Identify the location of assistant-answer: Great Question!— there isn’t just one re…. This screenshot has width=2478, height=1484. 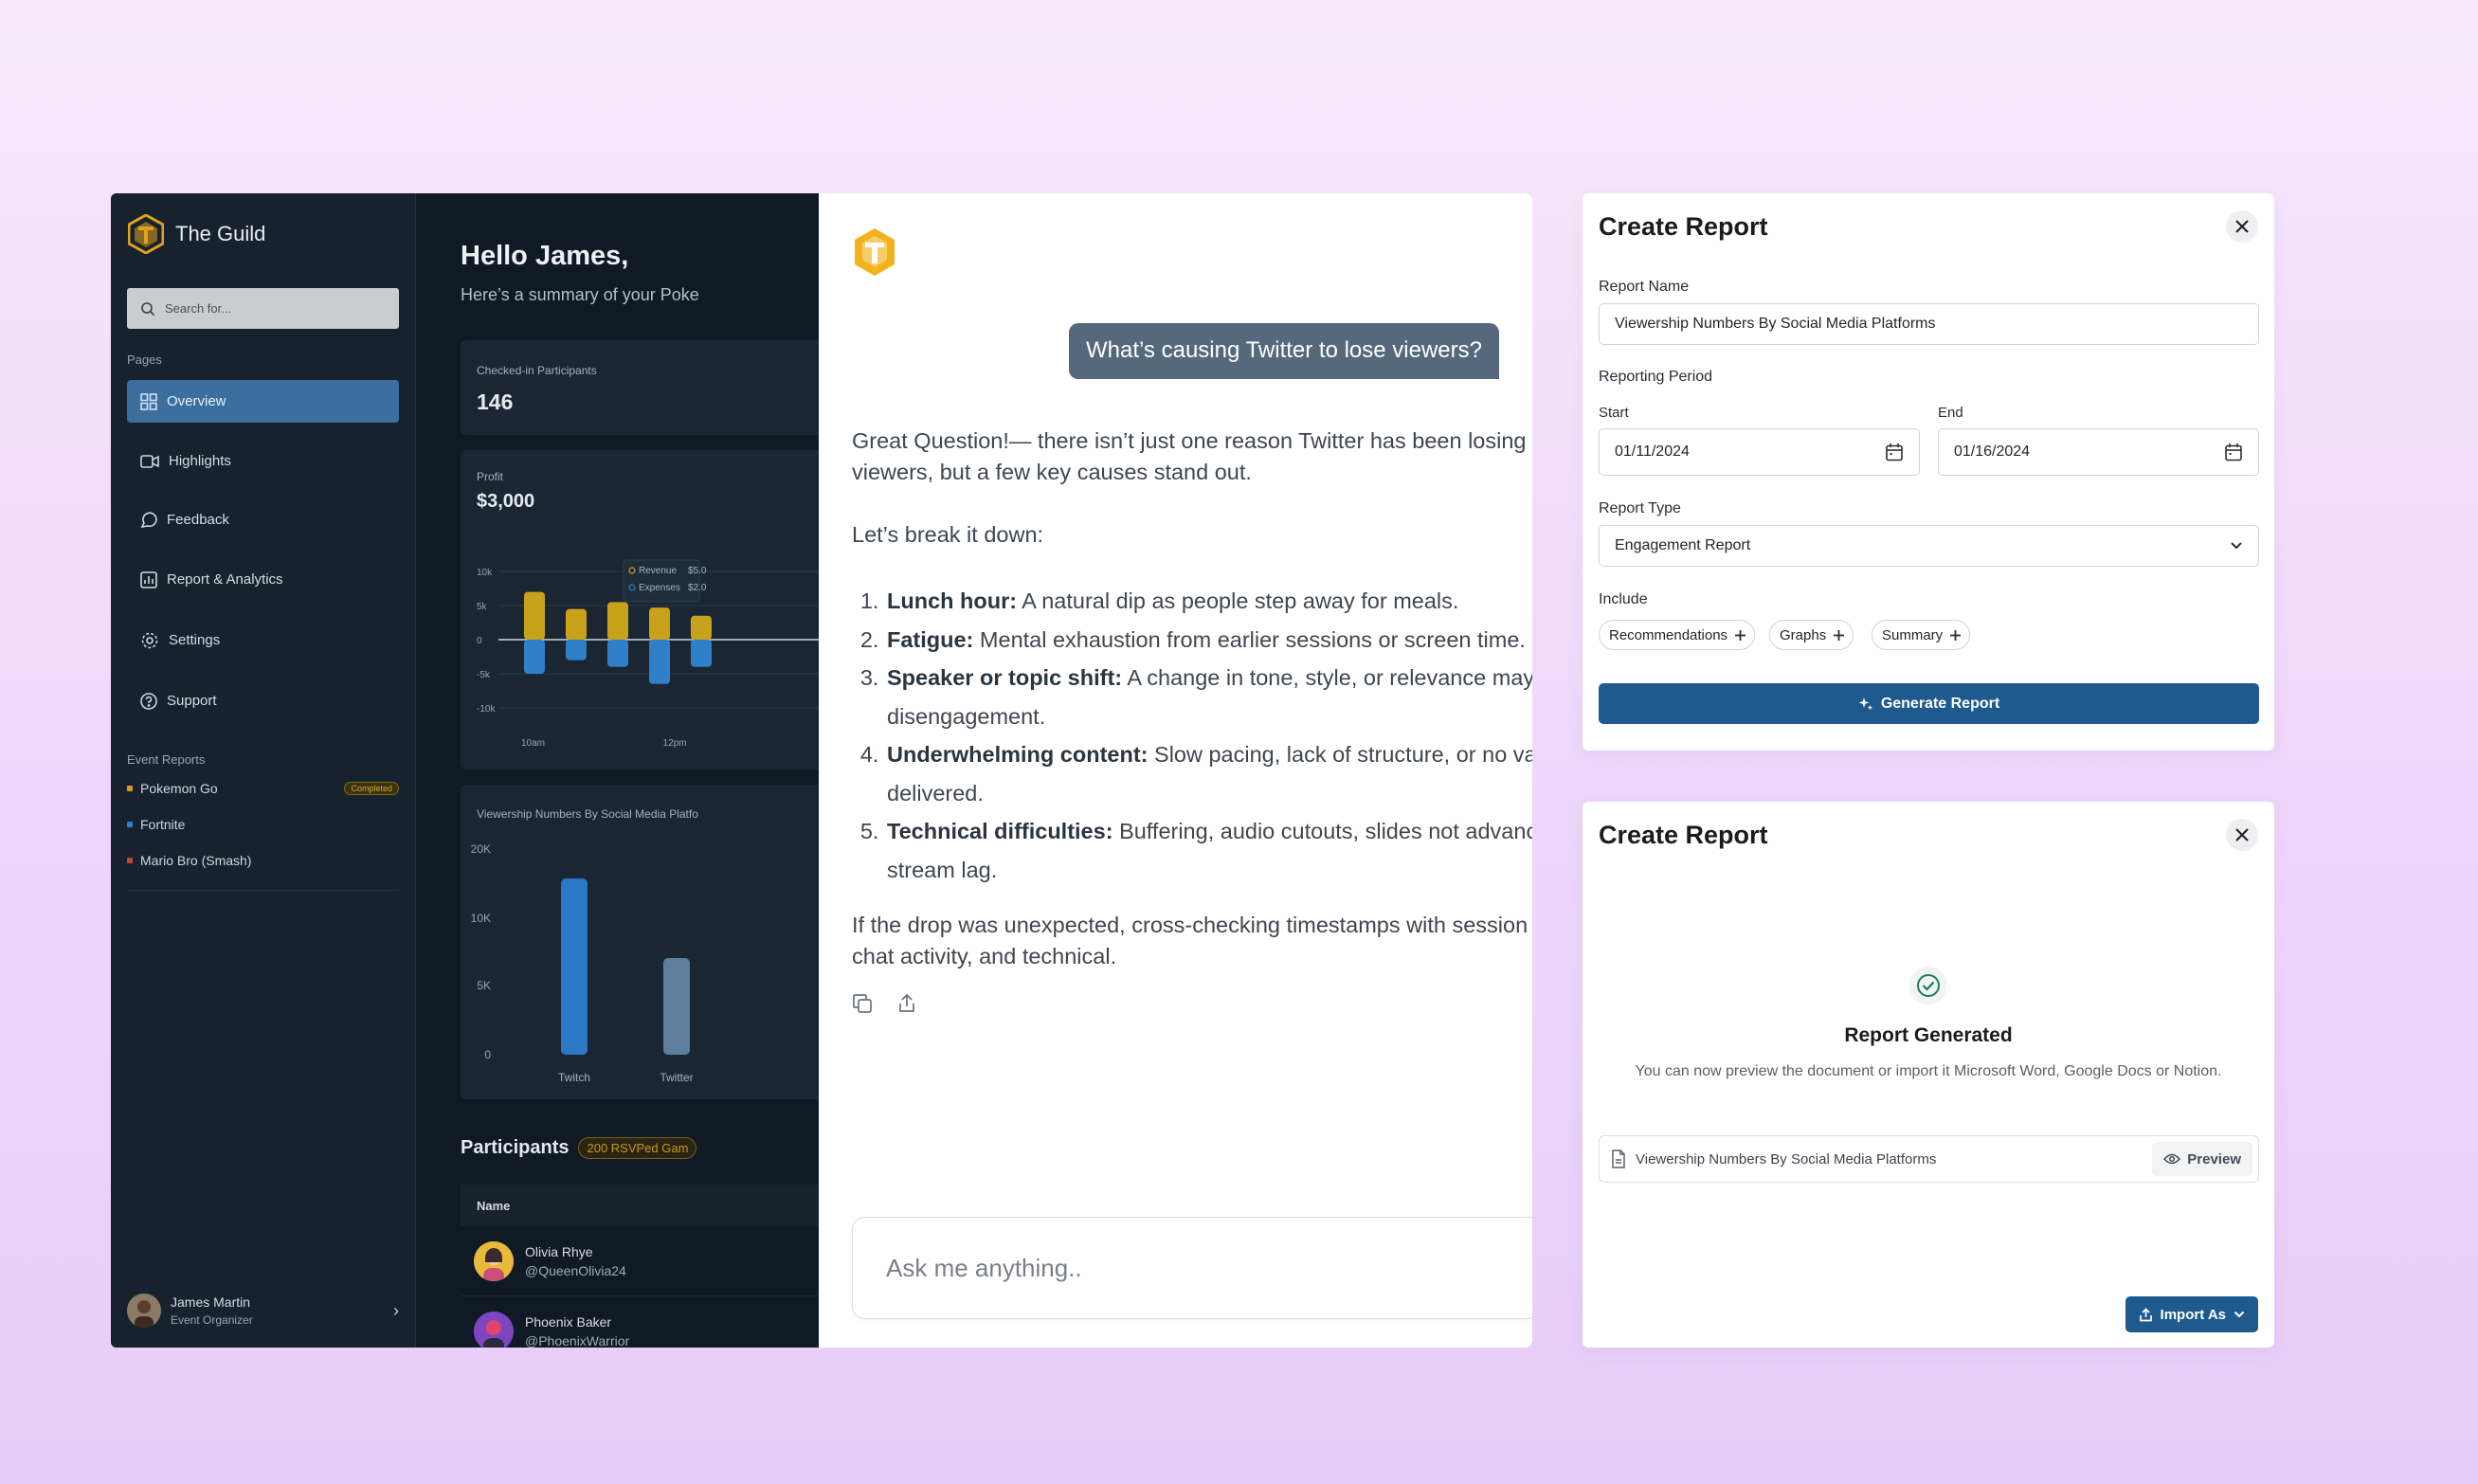
(1192, 714).